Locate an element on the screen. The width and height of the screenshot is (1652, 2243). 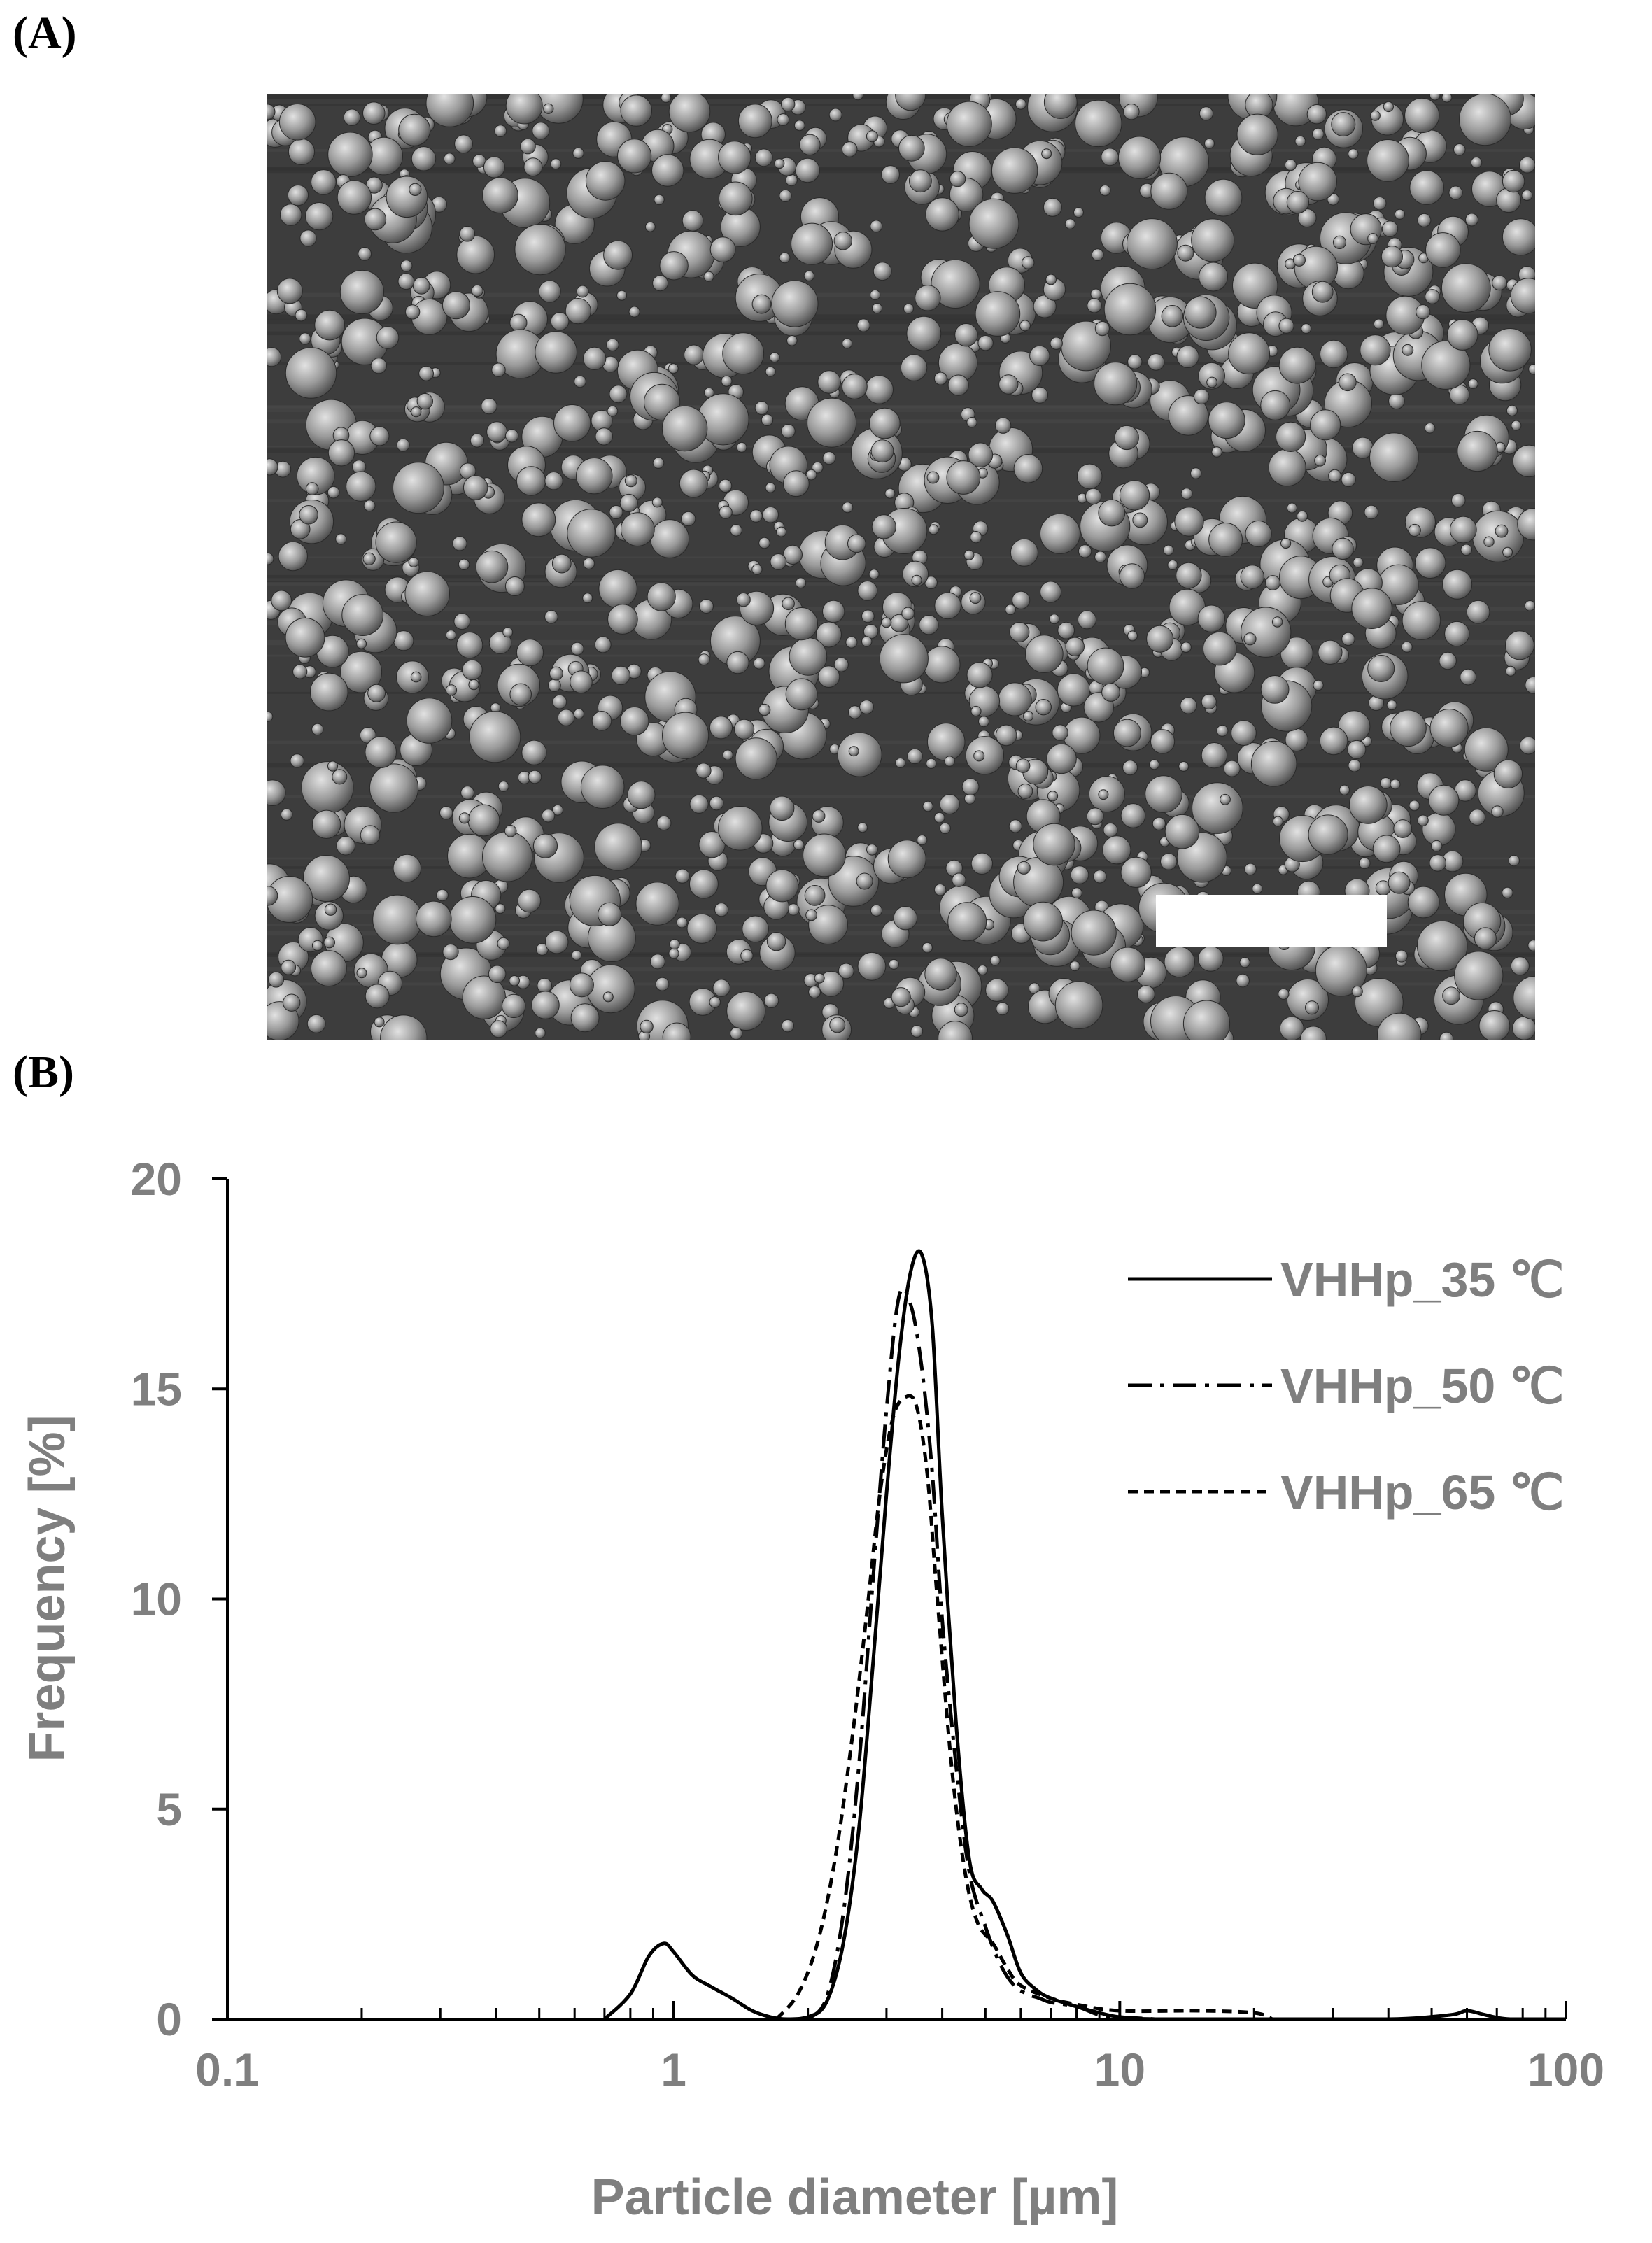
legend-label-1: VHHp_35 ℃ is located at coordinates (1422, 1279).